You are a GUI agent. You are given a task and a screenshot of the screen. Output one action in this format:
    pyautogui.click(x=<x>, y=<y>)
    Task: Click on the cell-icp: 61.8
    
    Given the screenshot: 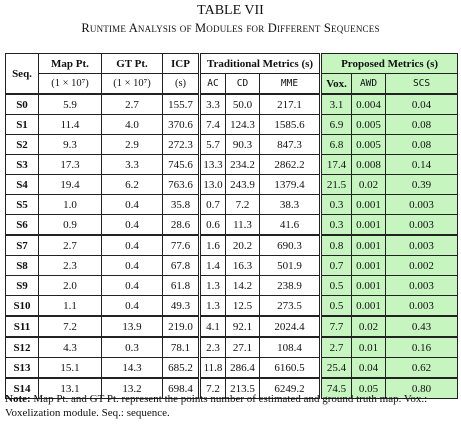 What is the action you would take?
    pyautogui.click(x=181, y=286)
    